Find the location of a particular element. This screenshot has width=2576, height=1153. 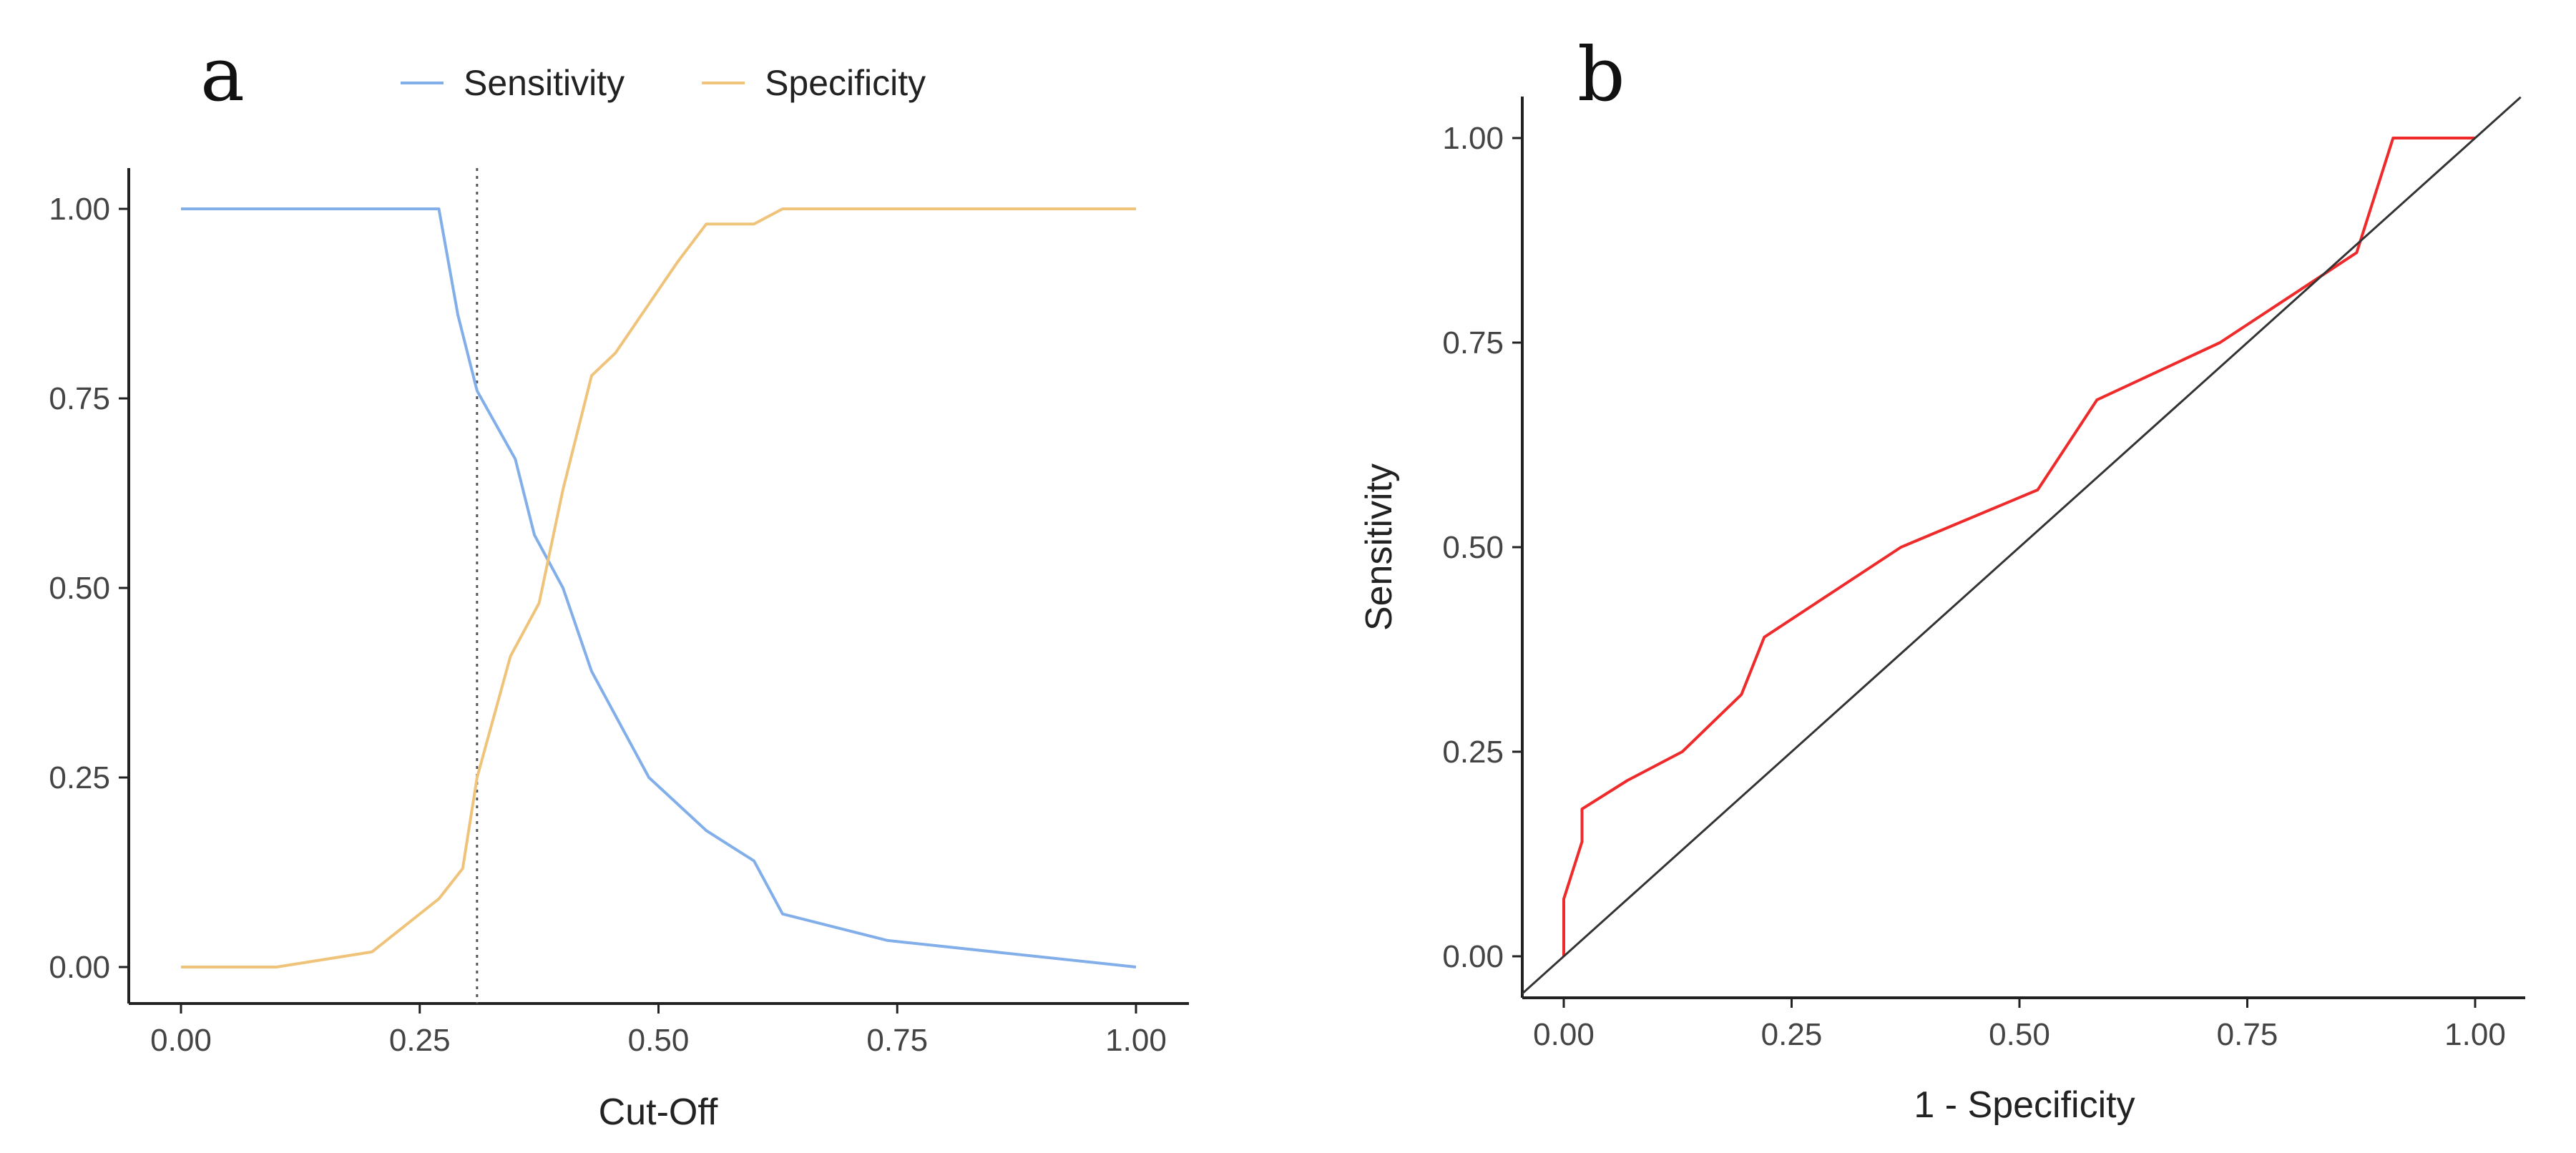

legend-label-sensitivity: Sensitivity is located at coordinates (544, 83).